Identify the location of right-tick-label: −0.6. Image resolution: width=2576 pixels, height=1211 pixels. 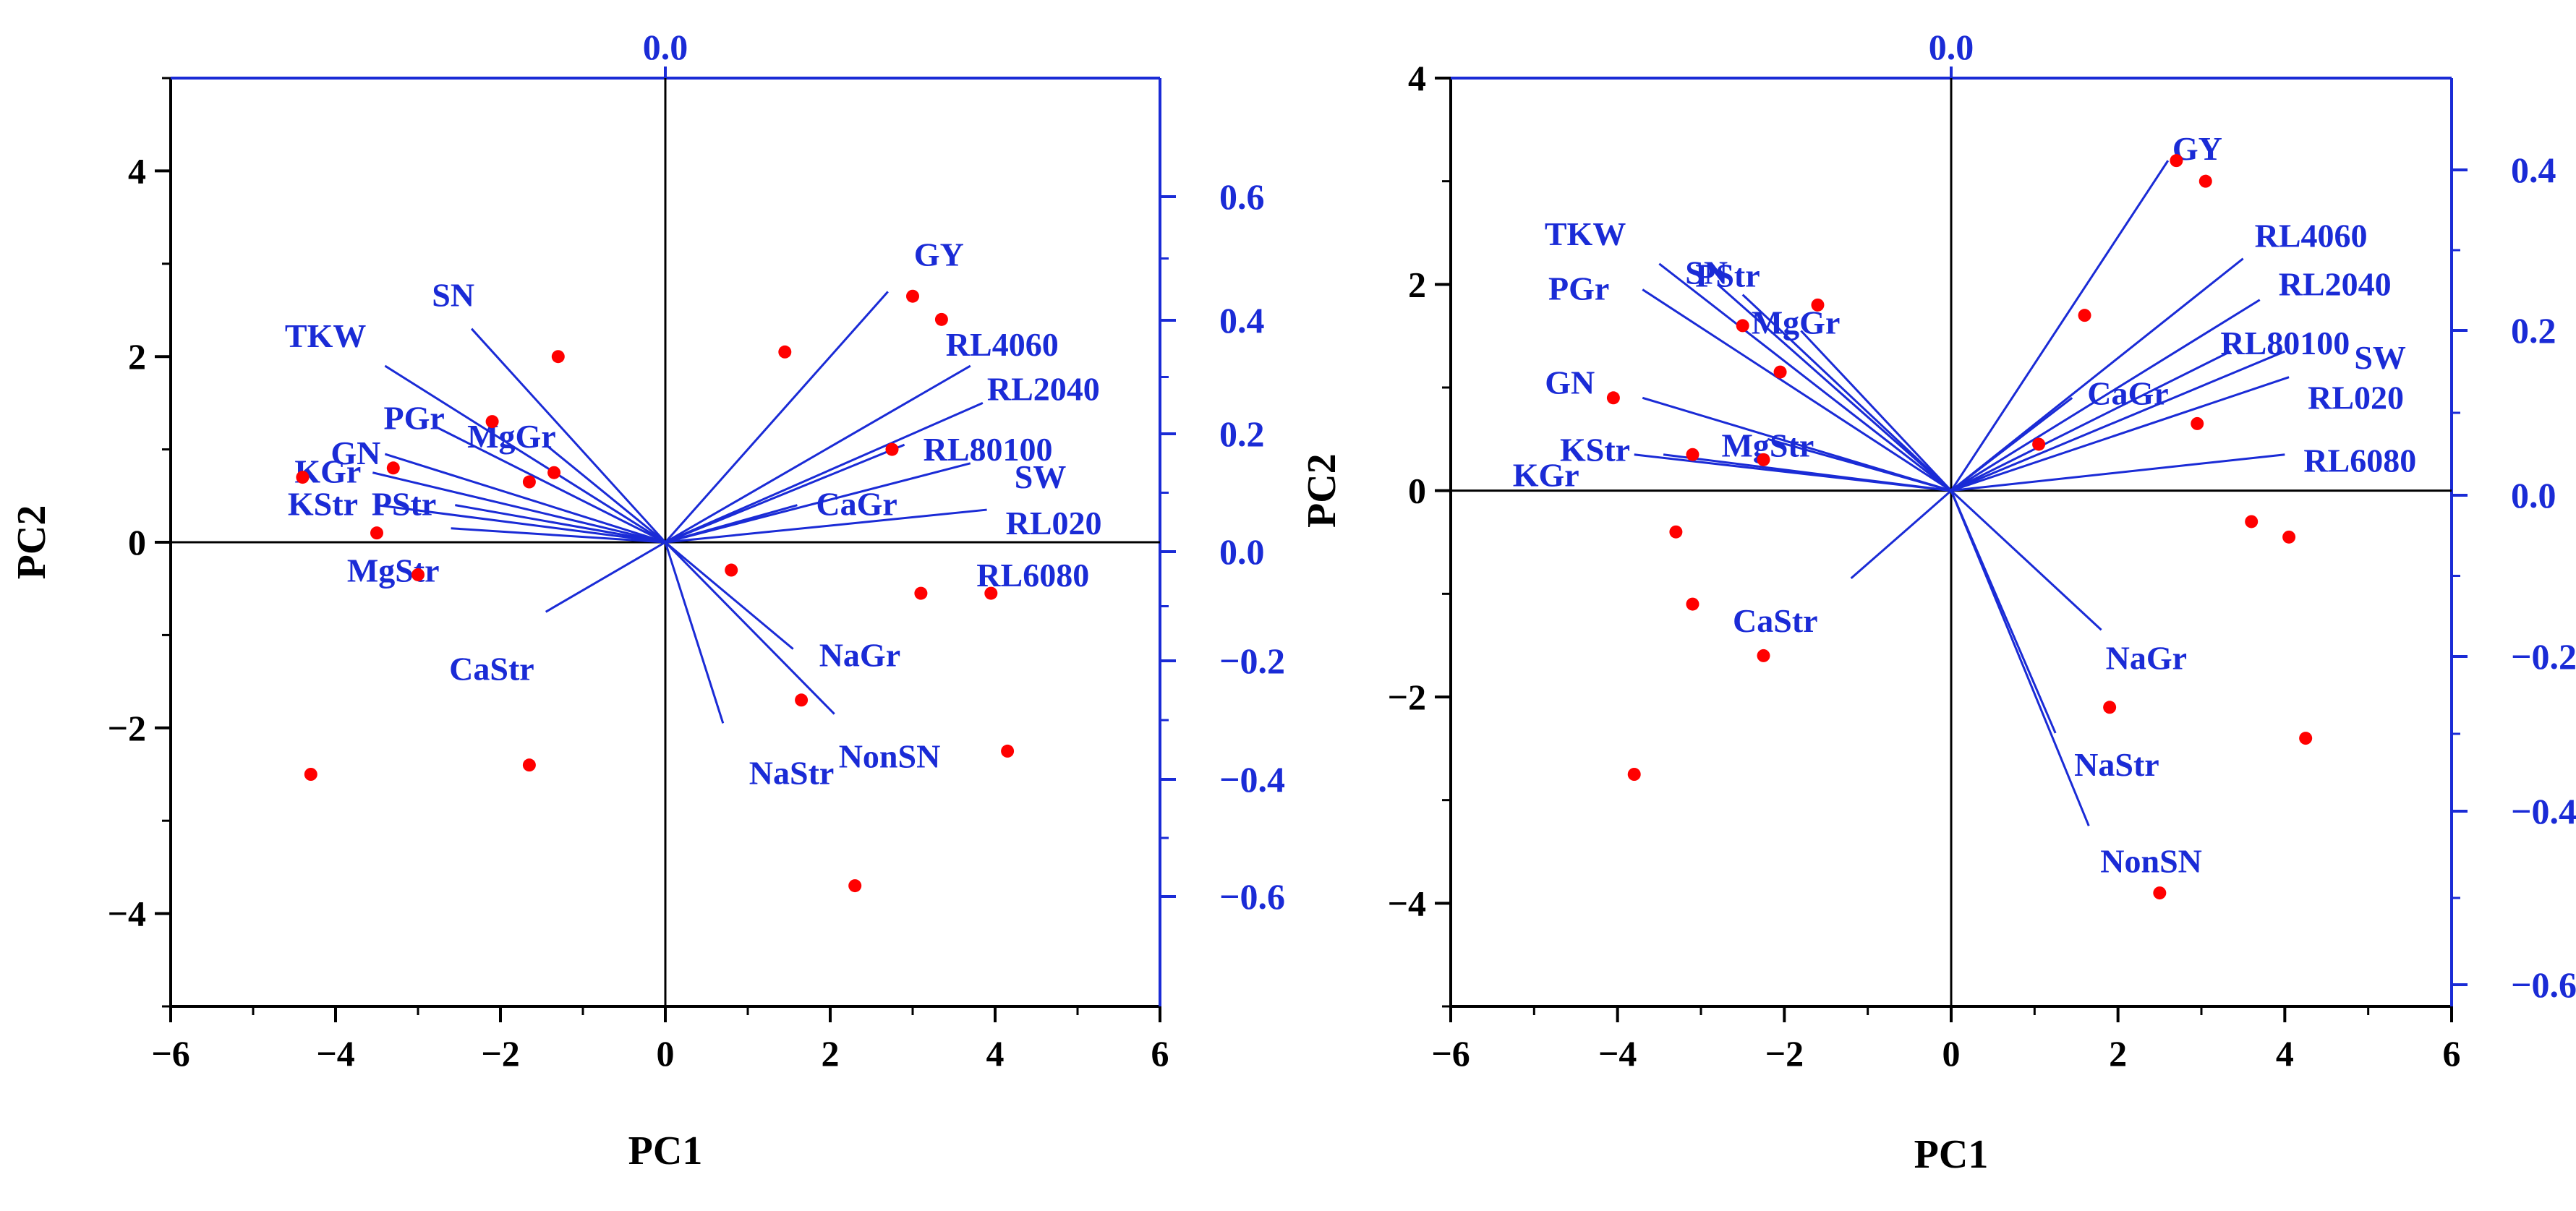
(1252, 896).